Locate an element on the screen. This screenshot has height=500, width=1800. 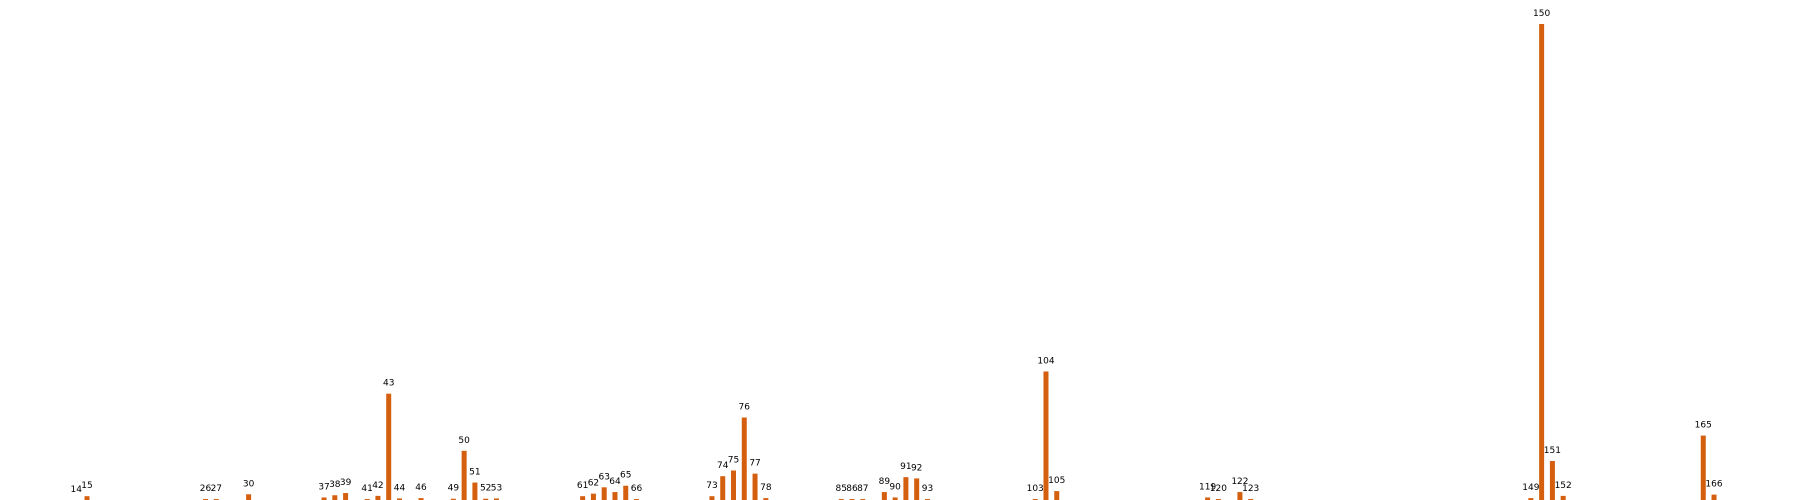
bar-label-165: 165 is located at coordinates (1703, 426).